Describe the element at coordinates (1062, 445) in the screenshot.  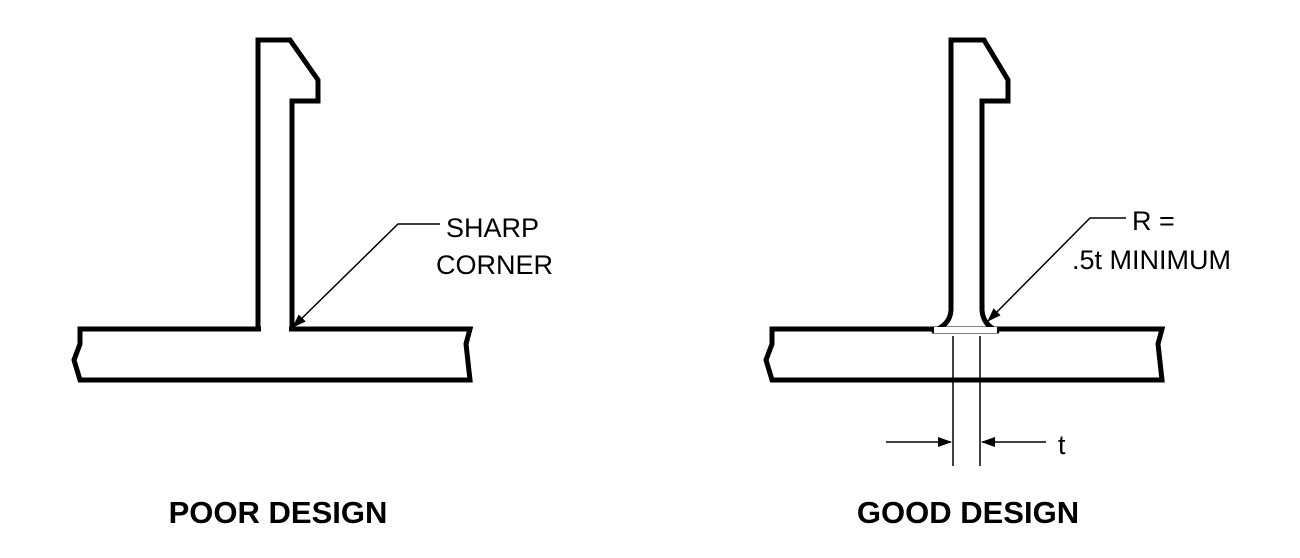
I see `t-dimension-label: t` at that location.